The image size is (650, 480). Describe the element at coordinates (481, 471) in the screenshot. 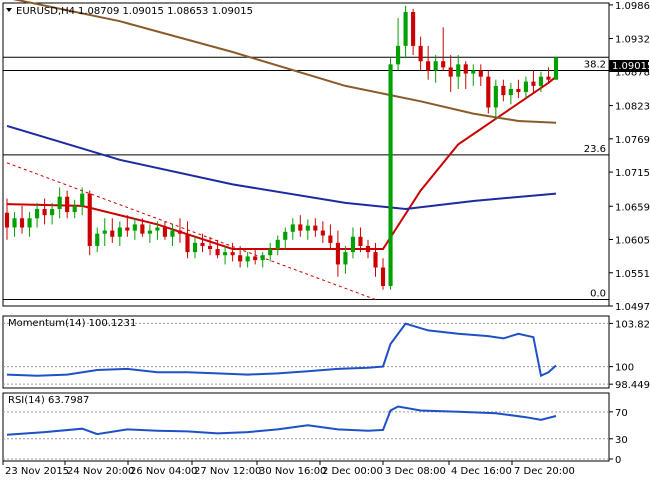

I see `time-tick-label: 4 Dec 16:00` at that location.